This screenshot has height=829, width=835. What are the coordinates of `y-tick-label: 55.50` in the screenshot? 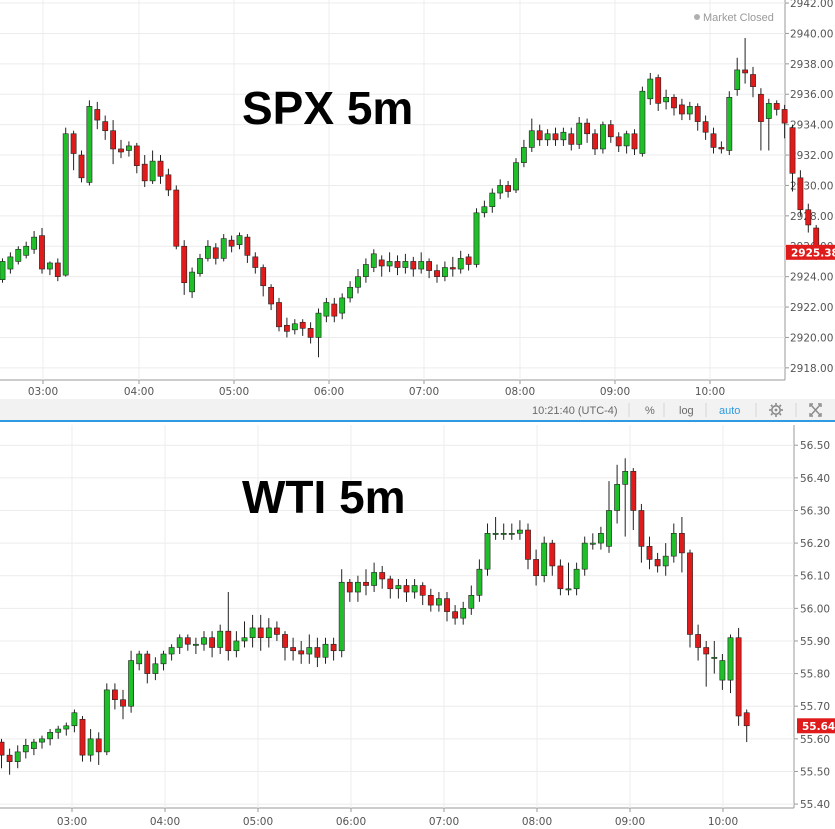 It's located at (815, 772).